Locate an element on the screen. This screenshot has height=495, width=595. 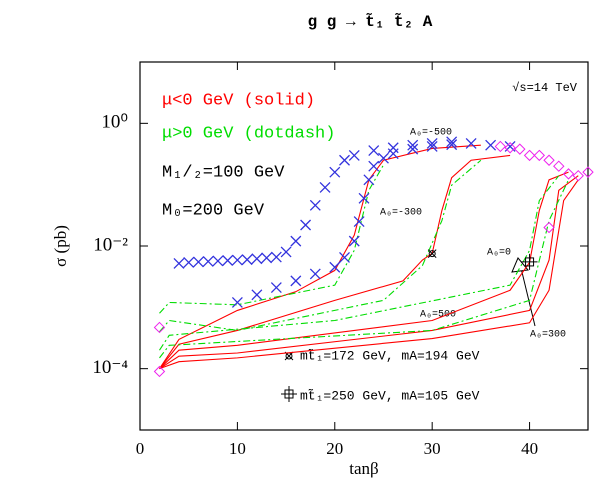
annotation: μ>0 GeV (dotdash) is located at coordinates (248, 133).